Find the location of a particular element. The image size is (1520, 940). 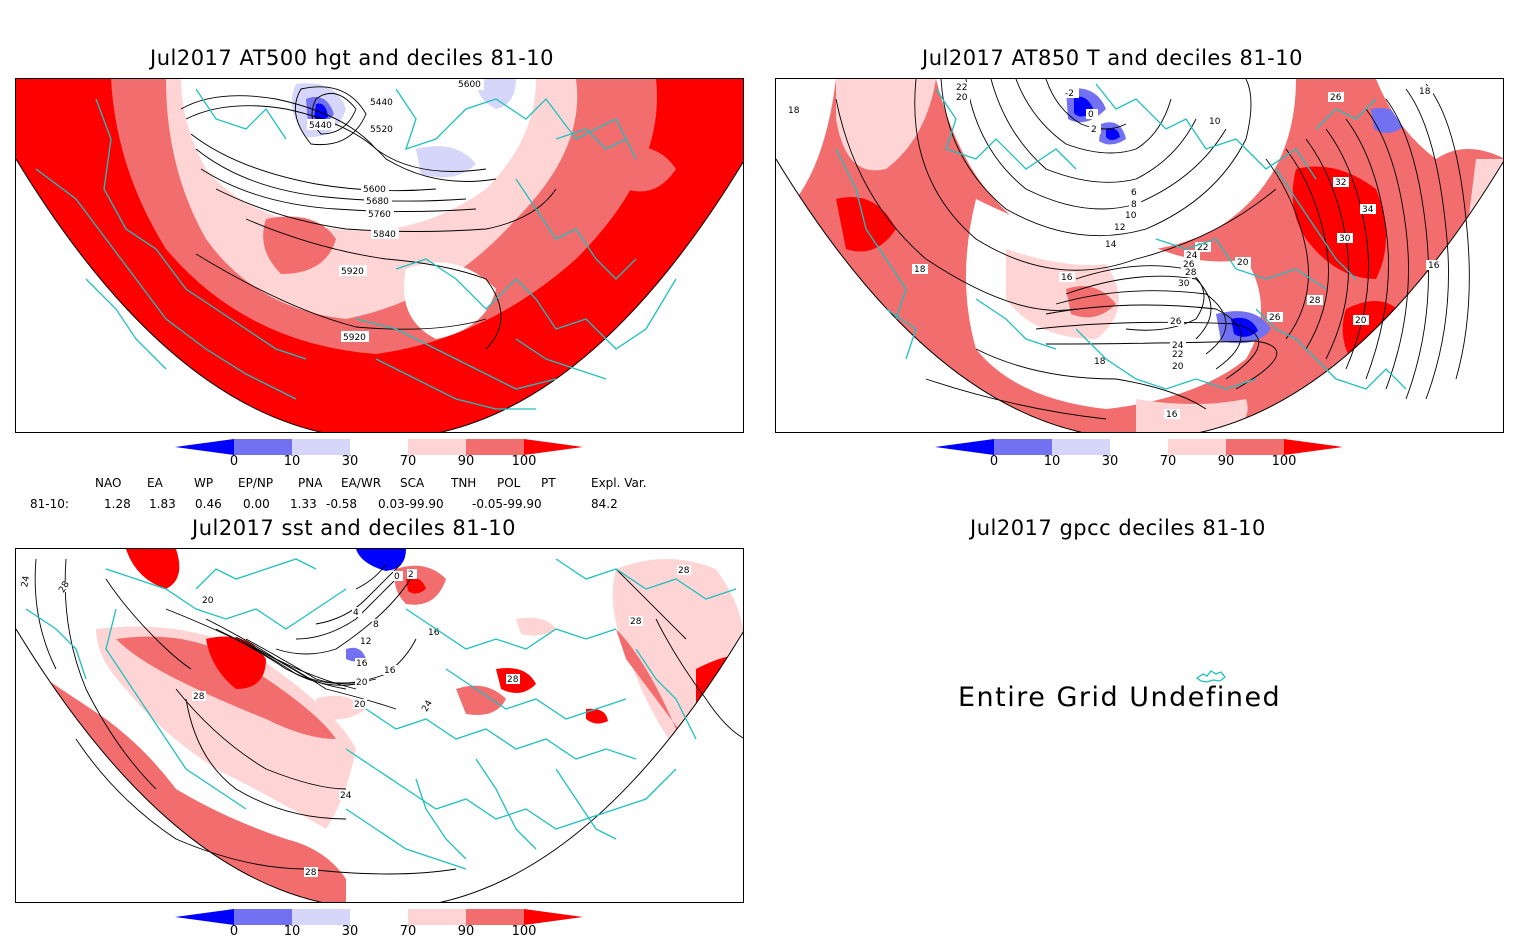

index-value: -0.58 is located at coordinates (342, 504).